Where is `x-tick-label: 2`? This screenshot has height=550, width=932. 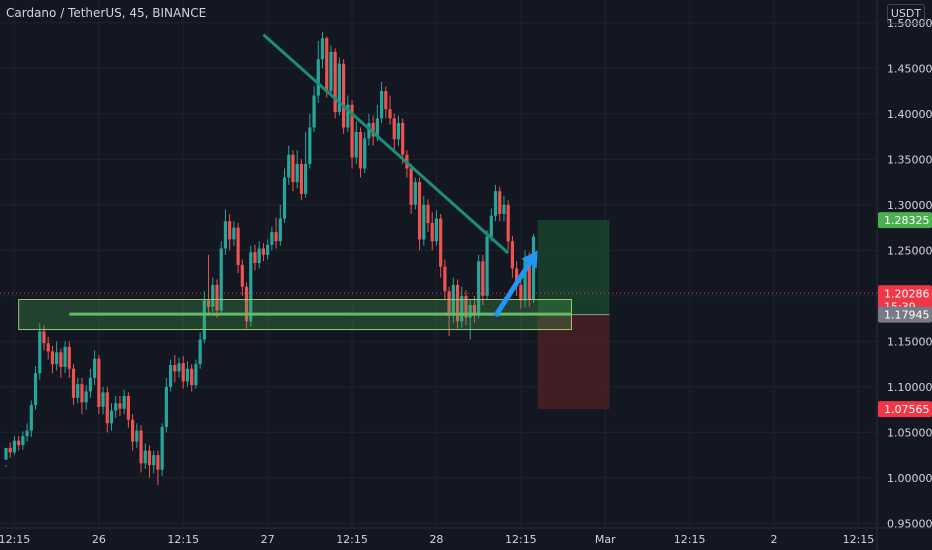 x-tick-label: 2 is located at coordinates (774, 539).